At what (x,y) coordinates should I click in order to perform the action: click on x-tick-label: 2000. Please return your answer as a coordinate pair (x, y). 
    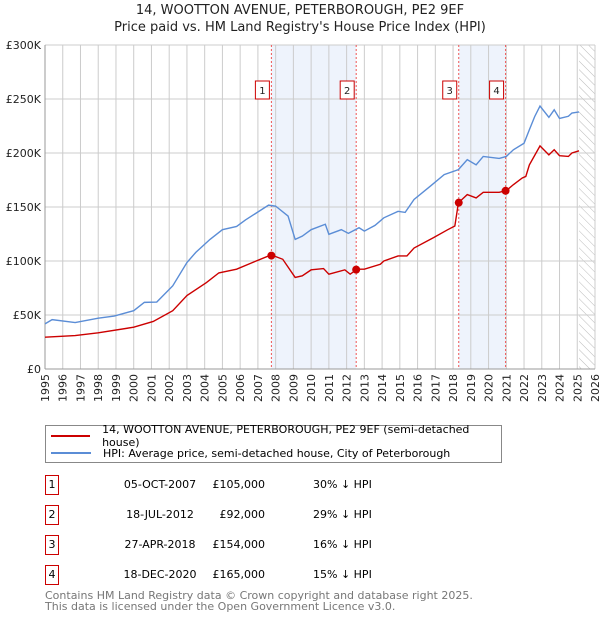
    Looking at the image, I should click on (134, 388).